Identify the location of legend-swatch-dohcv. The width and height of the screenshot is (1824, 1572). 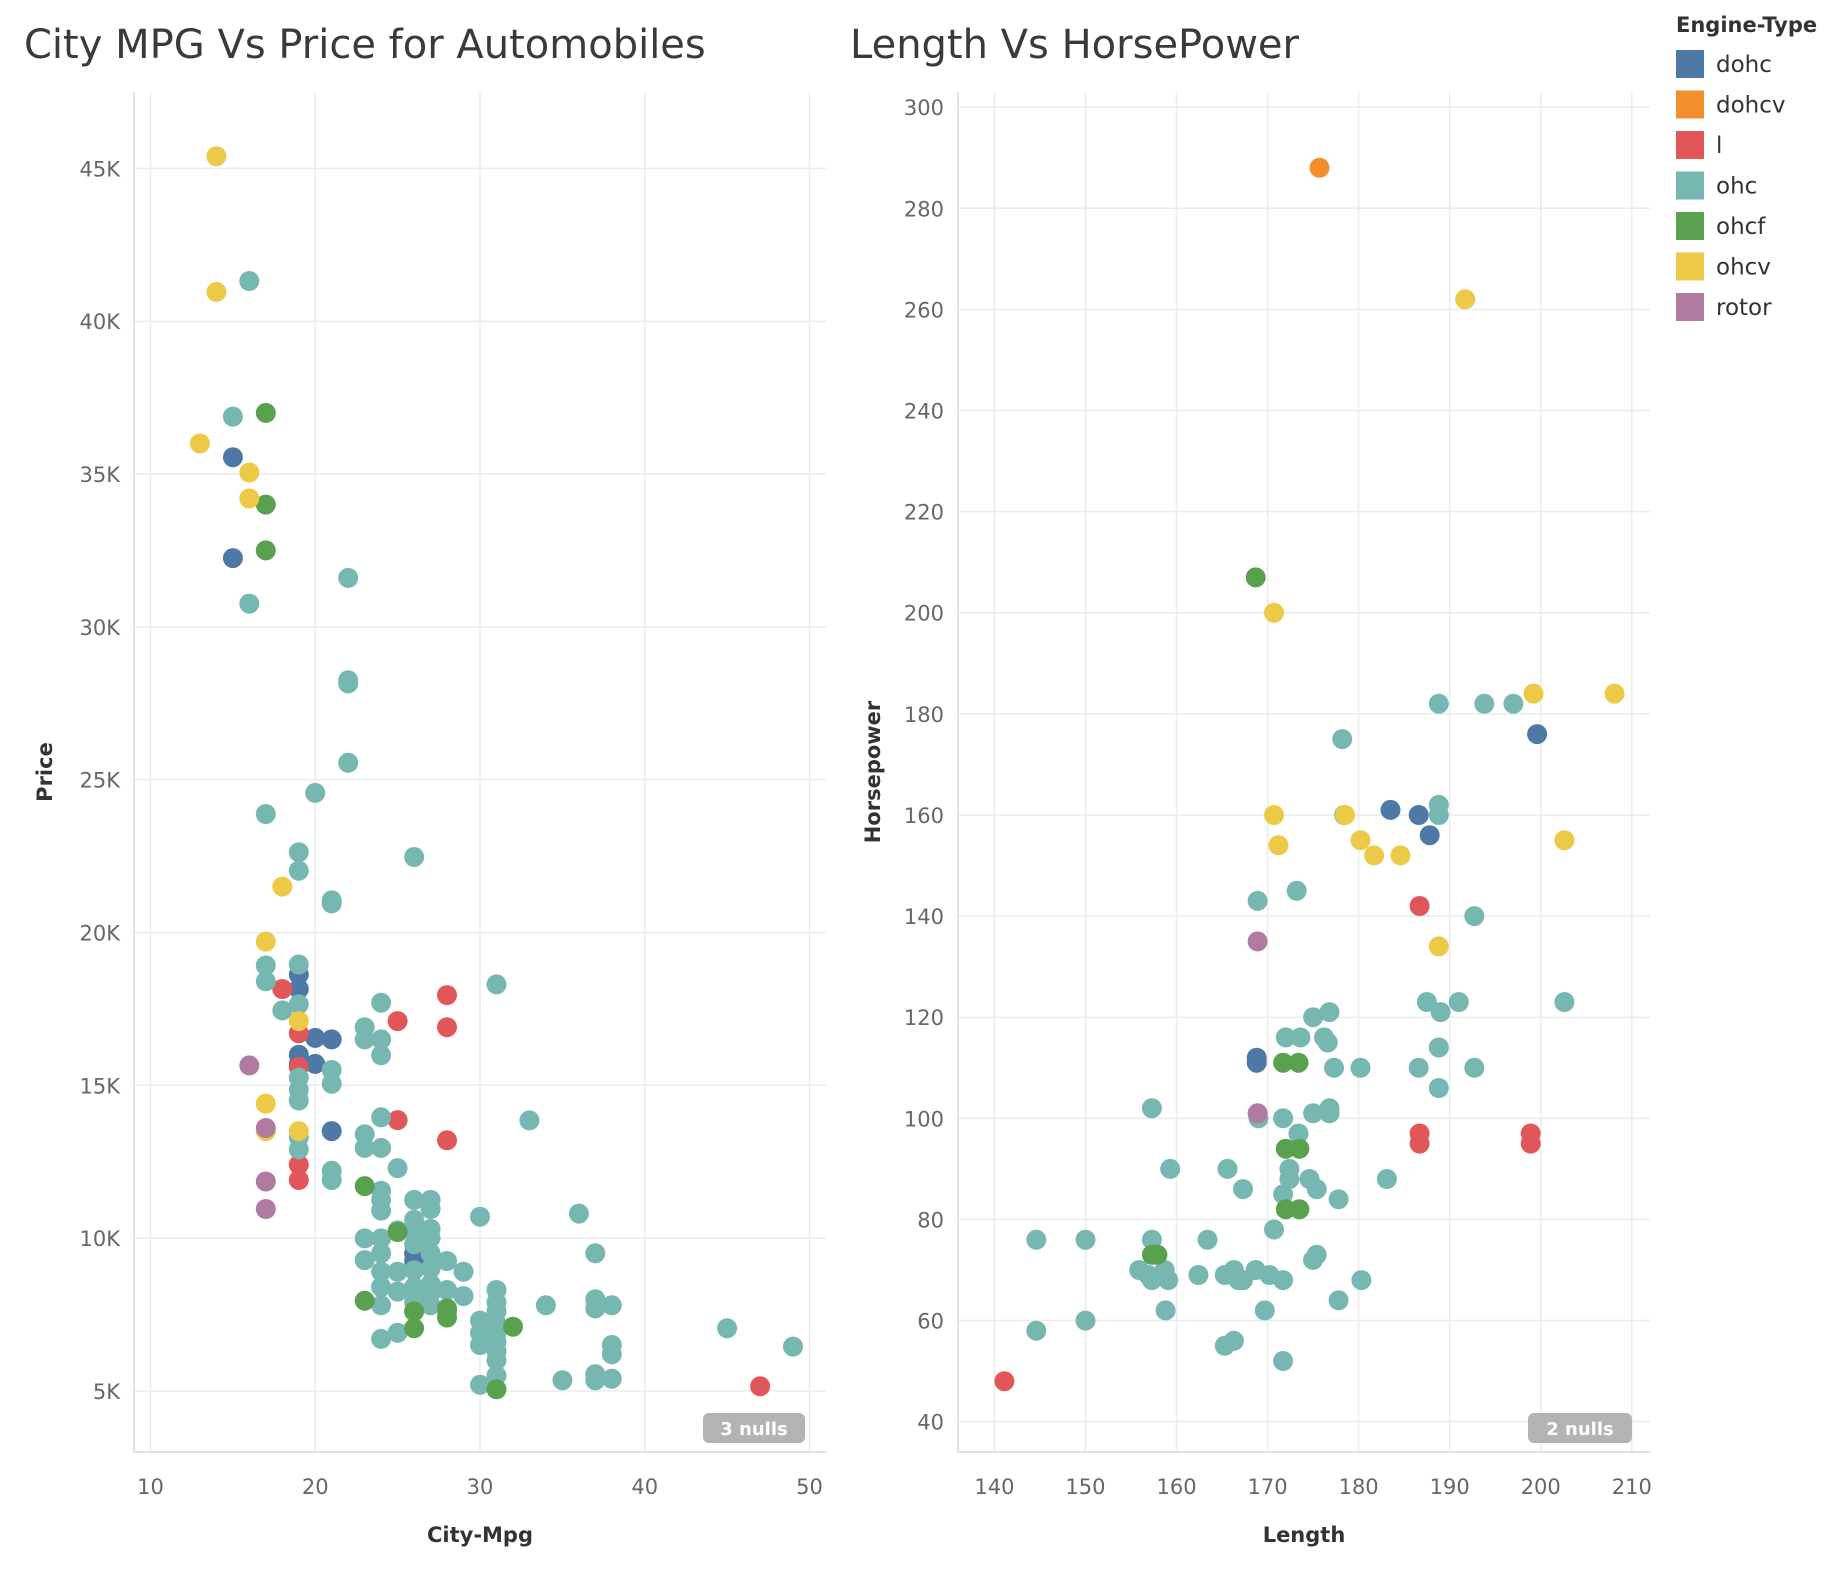
(1690, 104).